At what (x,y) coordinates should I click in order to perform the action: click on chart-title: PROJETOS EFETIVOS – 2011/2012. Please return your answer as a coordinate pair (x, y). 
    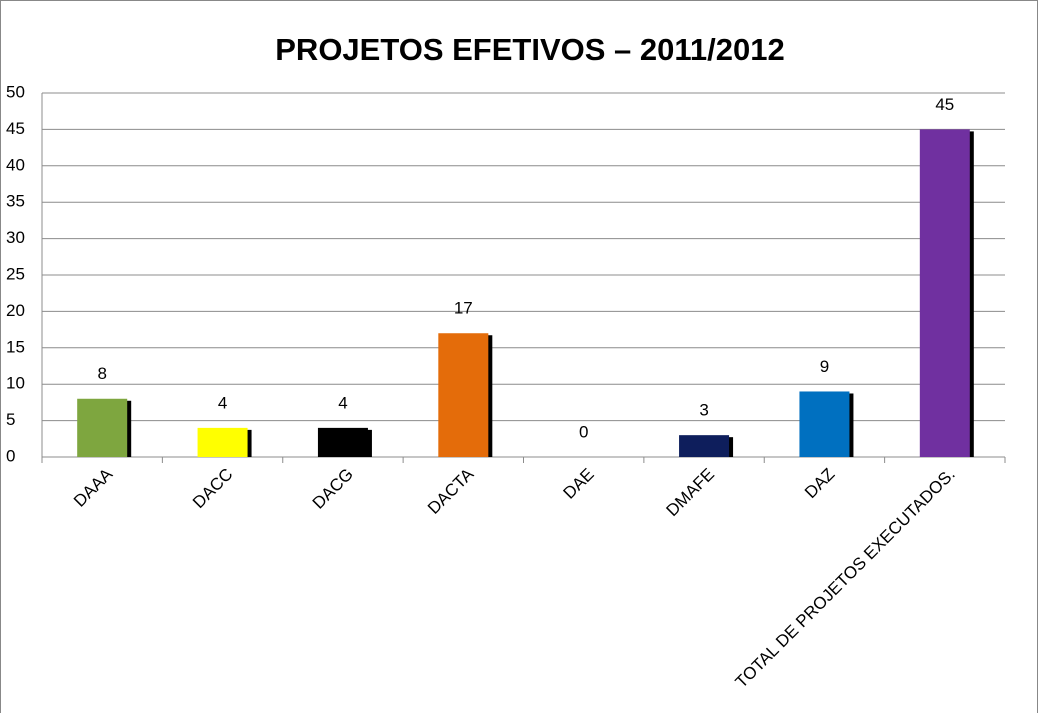
    Looking at the image, I should click on (529, 49).